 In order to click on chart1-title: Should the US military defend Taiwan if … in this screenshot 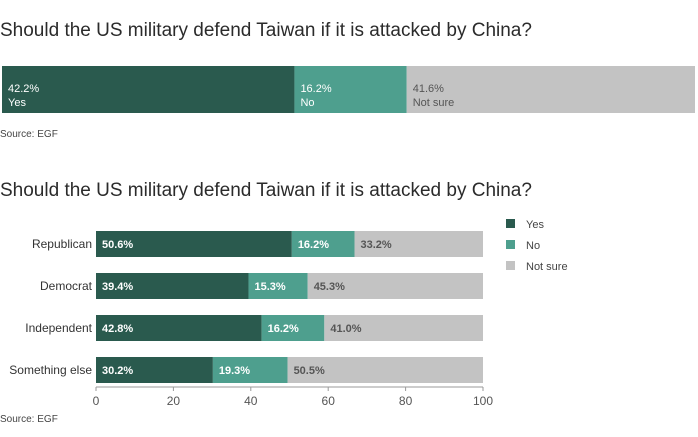, I will do `click(266, 30)`.